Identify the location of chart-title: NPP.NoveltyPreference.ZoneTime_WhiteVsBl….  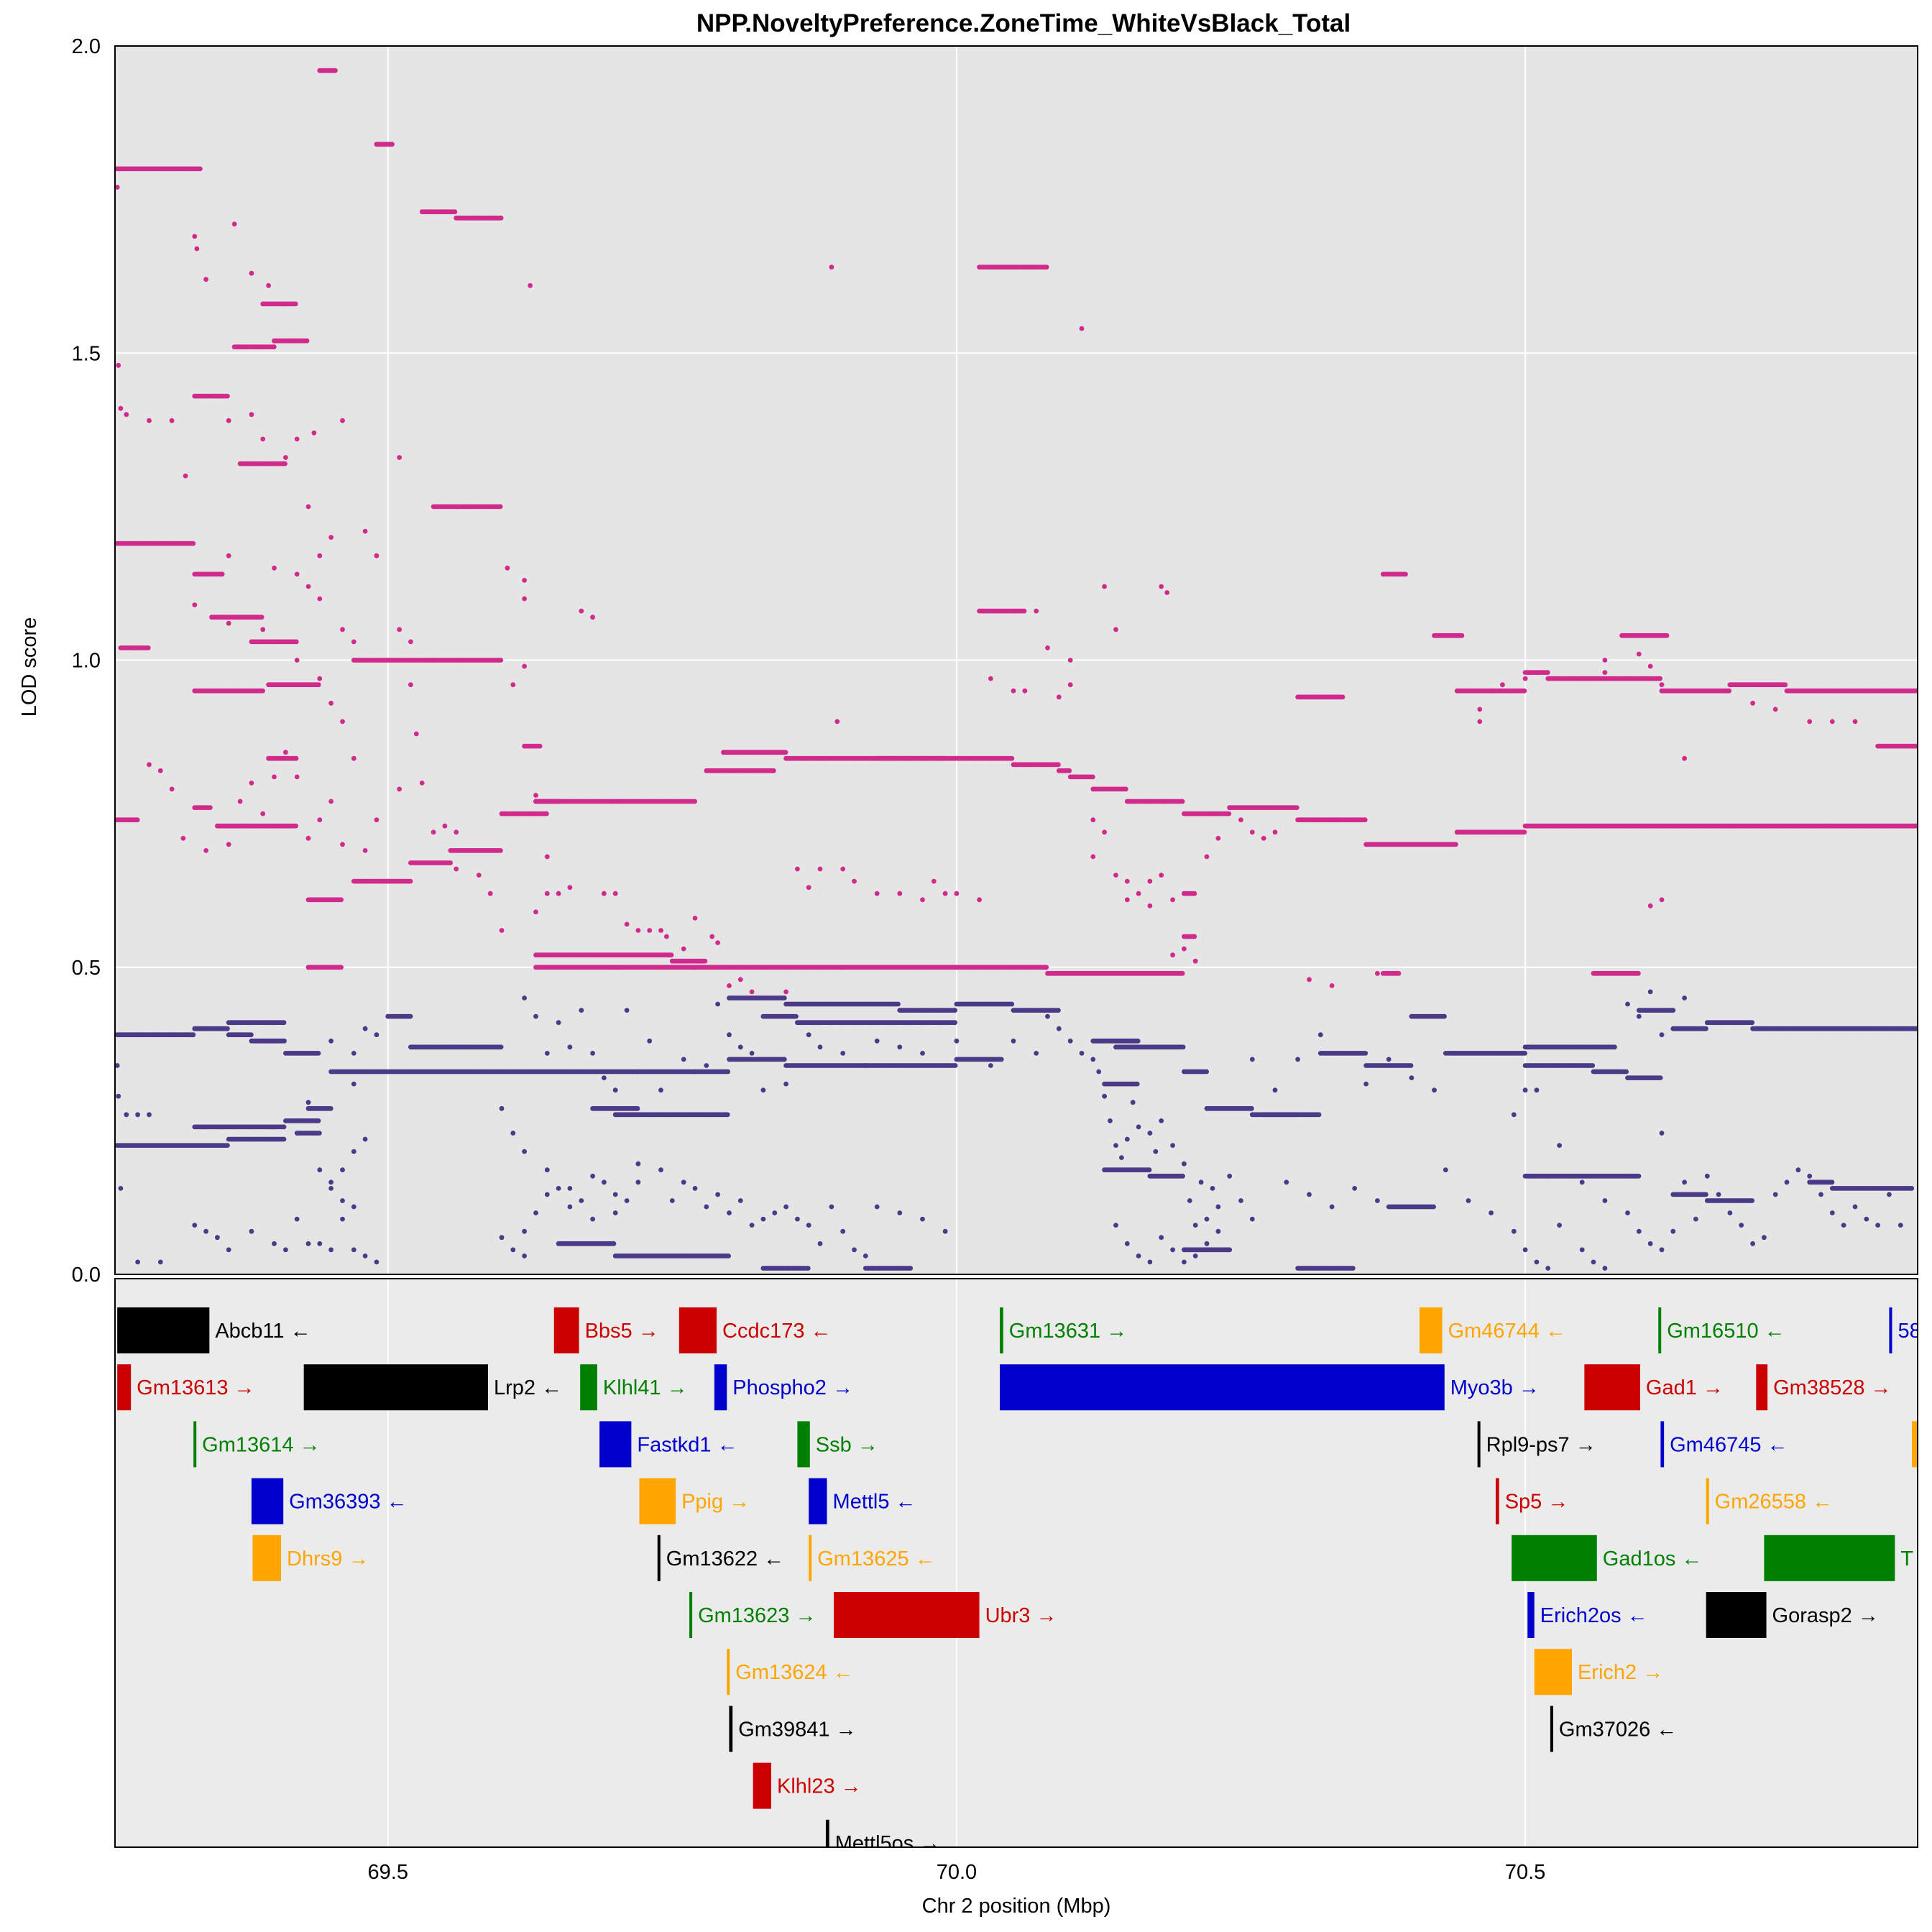
(1023, 23).